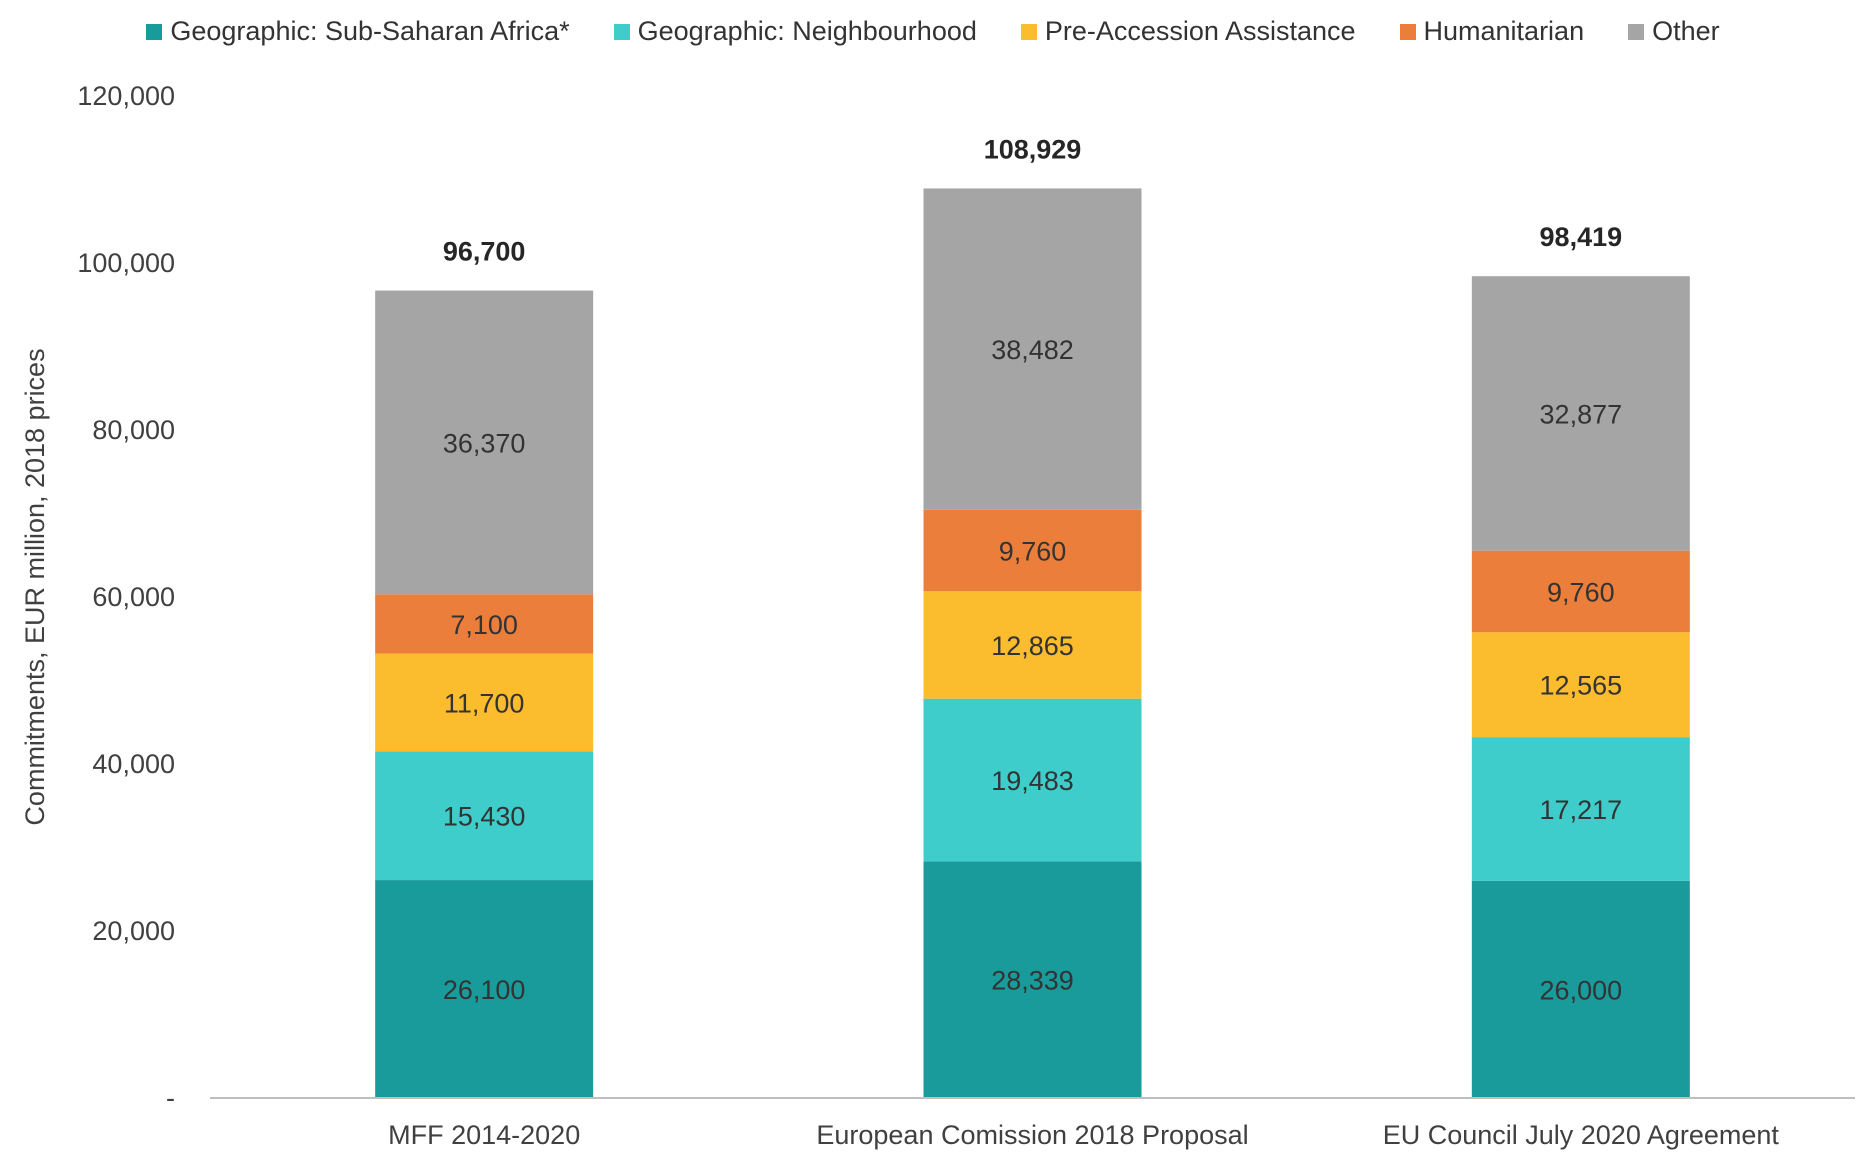  I want to click on data-label: 32,877, so click(1581, 414).